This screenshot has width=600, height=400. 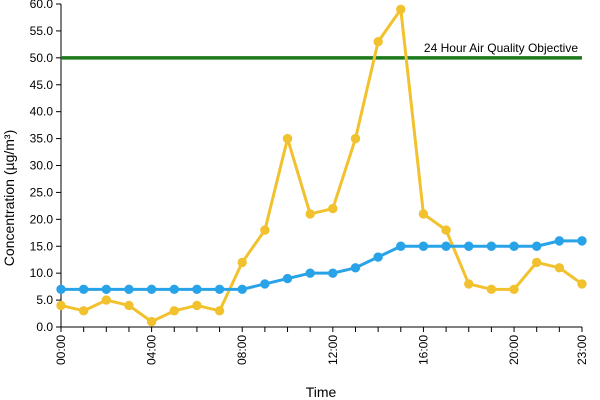 I want to click on x-axis-title: Time, so click(x=321, y=392).